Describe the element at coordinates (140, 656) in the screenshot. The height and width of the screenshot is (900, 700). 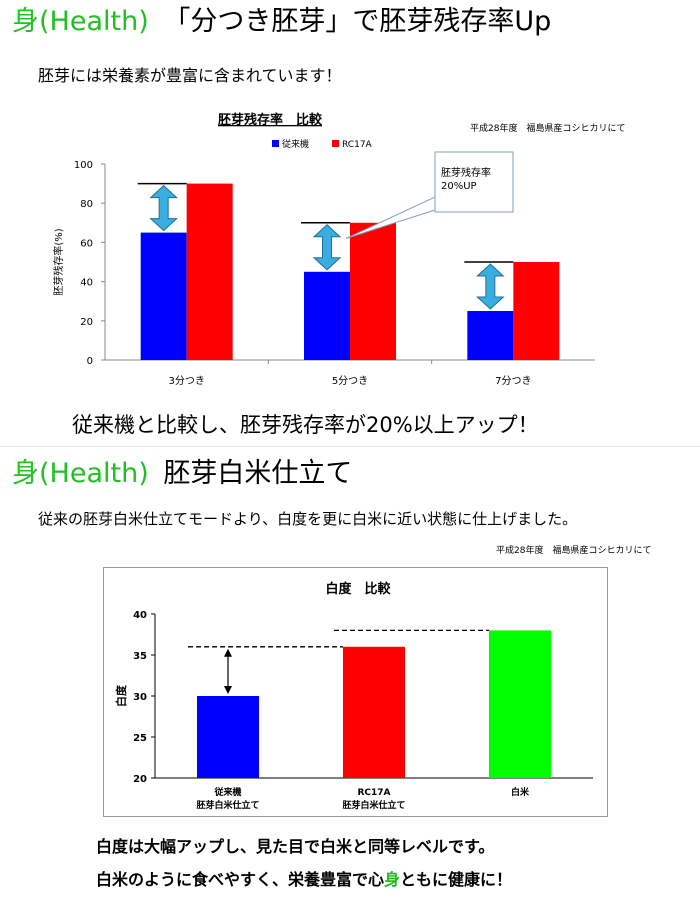
I see `chart2-y-tick-label: 35` at that location.